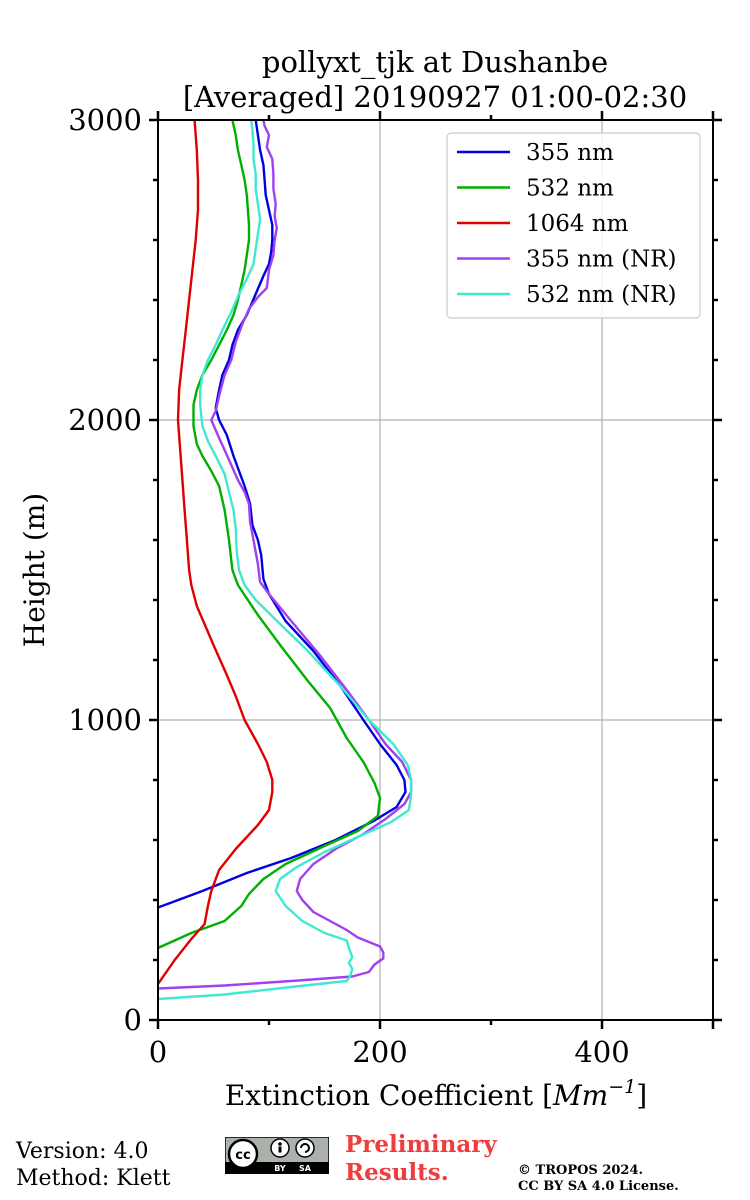 The width and height of the screenshot is (750, 1200). What do you see at coordinates (383, 1095) in the screenshot?
I see `x-axis-label-main: Extinction Coefficient` at bounding box center [383, 1095].